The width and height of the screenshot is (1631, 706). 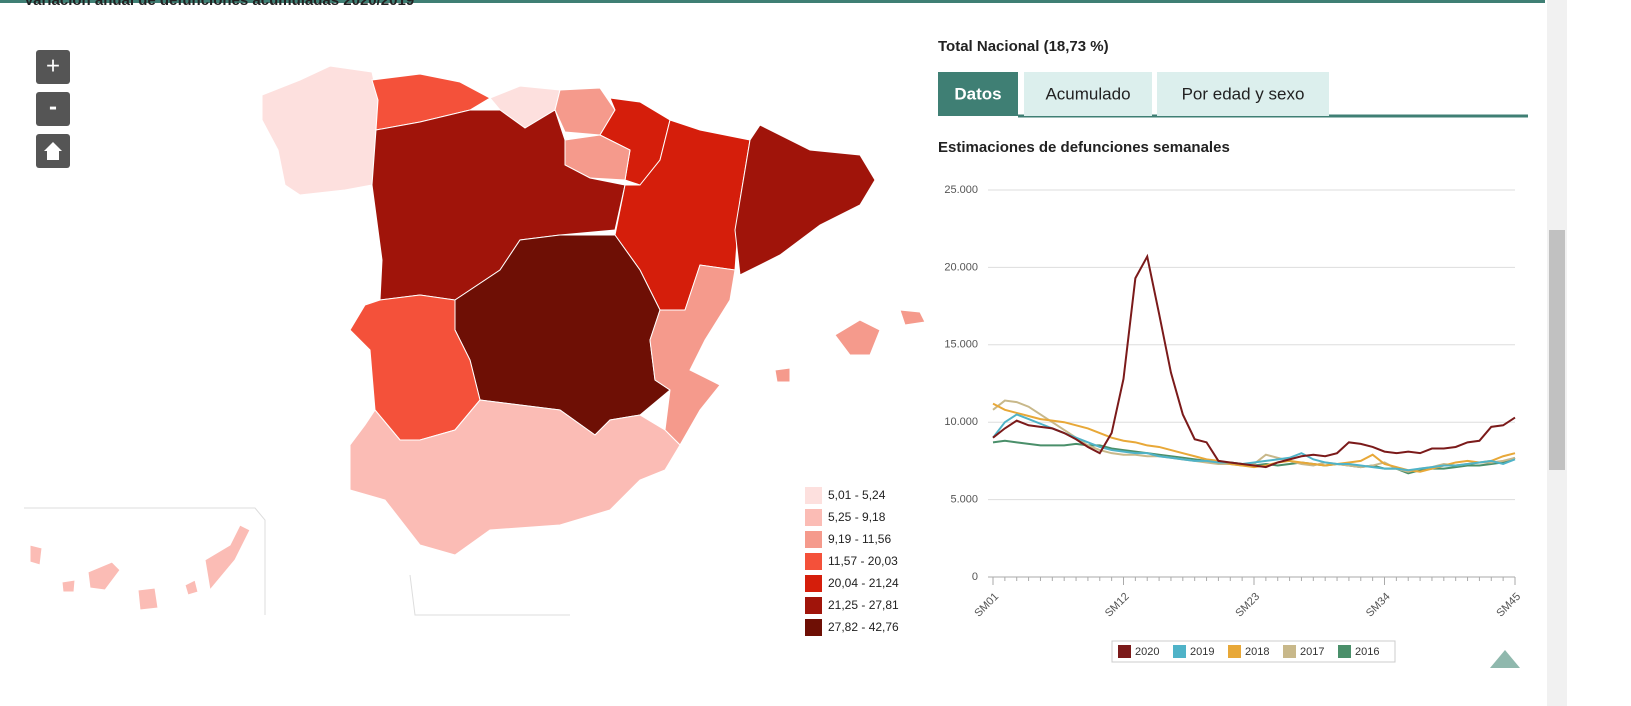 What do you see at coordinates (1257, 652) in the screenshot?
I see `legend-label: 2018` at bounding box center [1257, 652].